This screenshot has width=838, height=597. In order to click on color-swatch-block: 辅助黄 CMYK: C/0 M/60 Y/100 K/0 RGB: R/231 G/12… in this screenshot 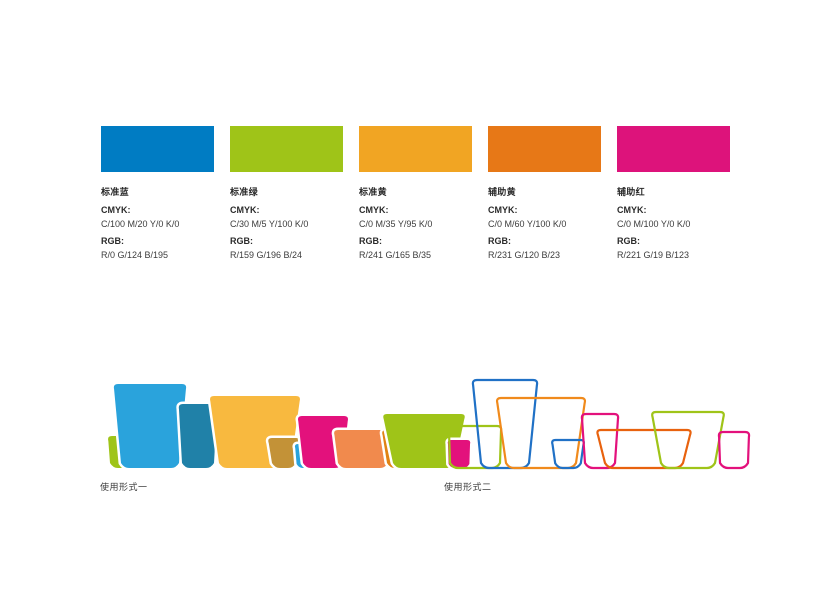, I will do `click(544, 193)`.